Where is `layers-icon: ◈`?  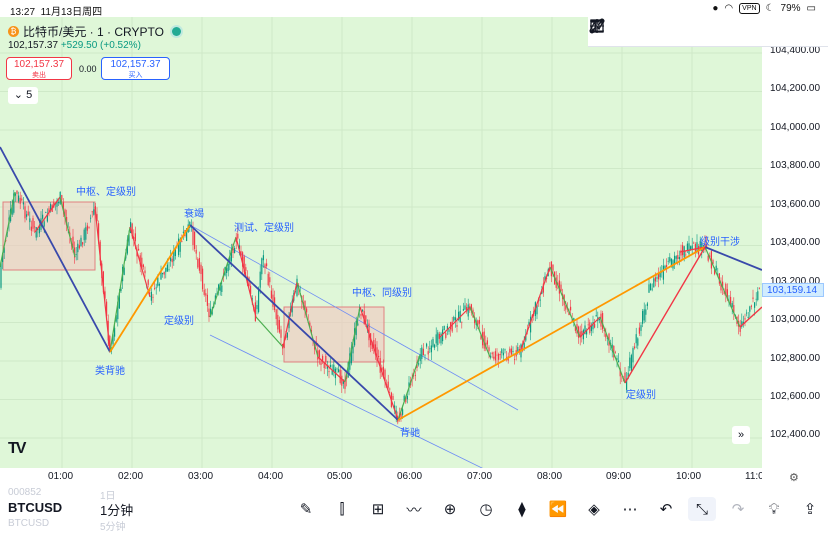 layers-icon: ◈ is located at coordinates (594, 509).